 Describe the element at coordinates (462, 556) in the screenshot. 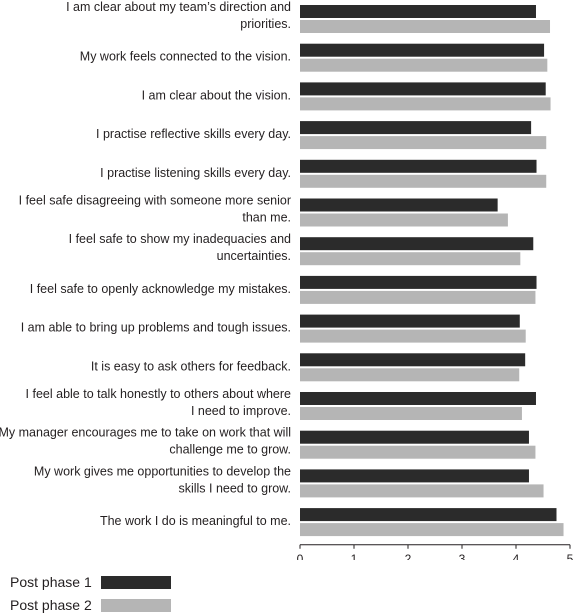

I see `x-tick-label-3: 3` at that location.